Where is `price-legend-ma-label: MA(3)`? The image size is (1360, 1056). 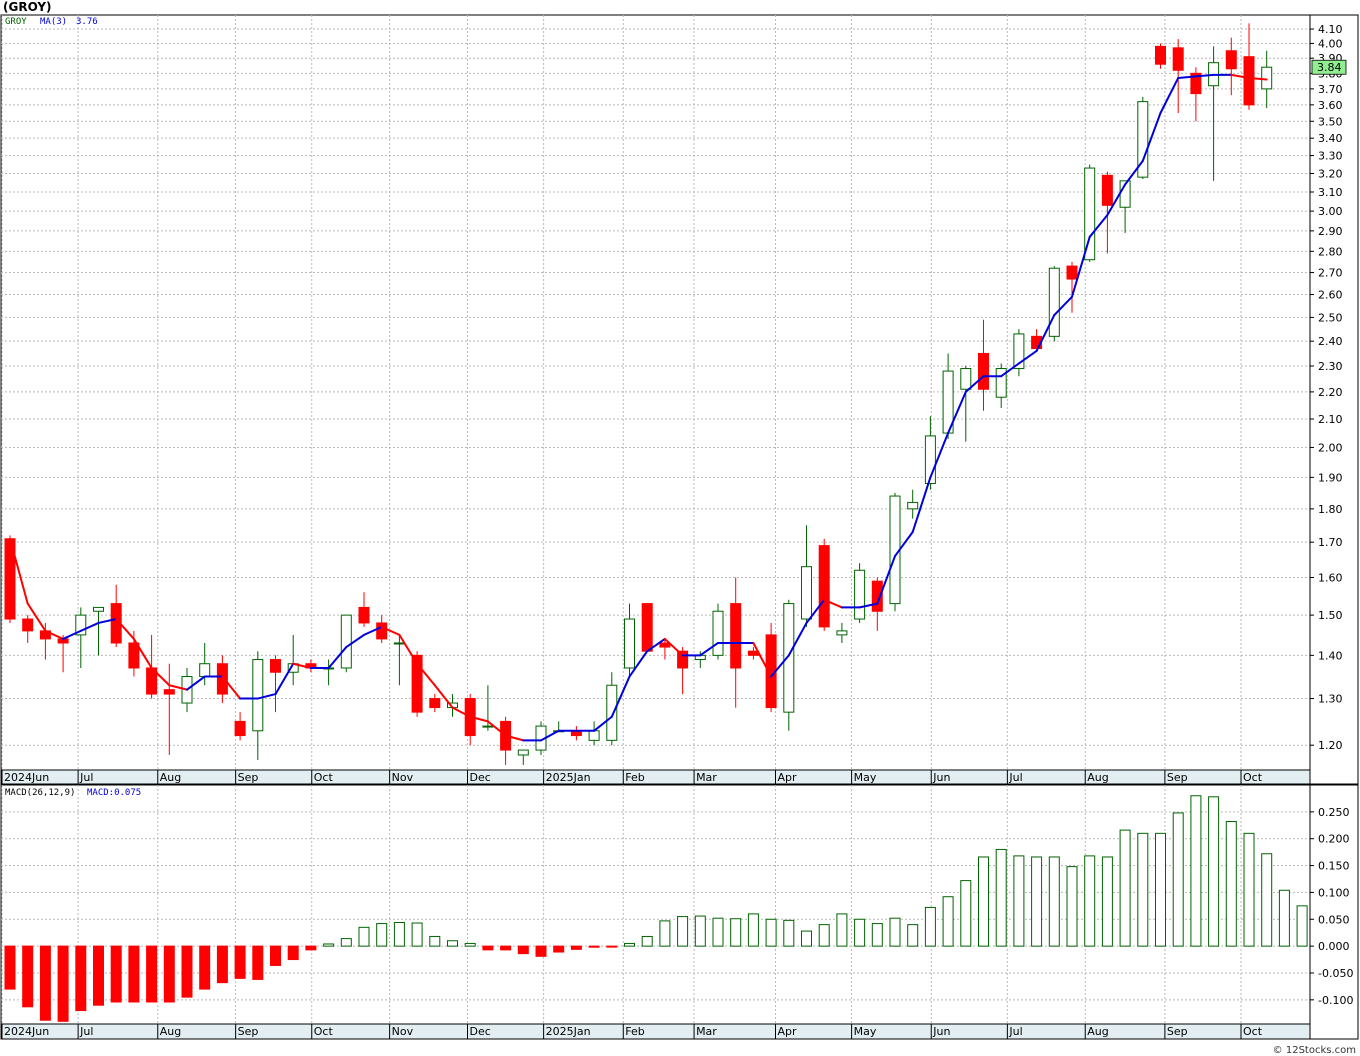
price-legend-ma-label: MA(3) is located at coordinates (53, 22).